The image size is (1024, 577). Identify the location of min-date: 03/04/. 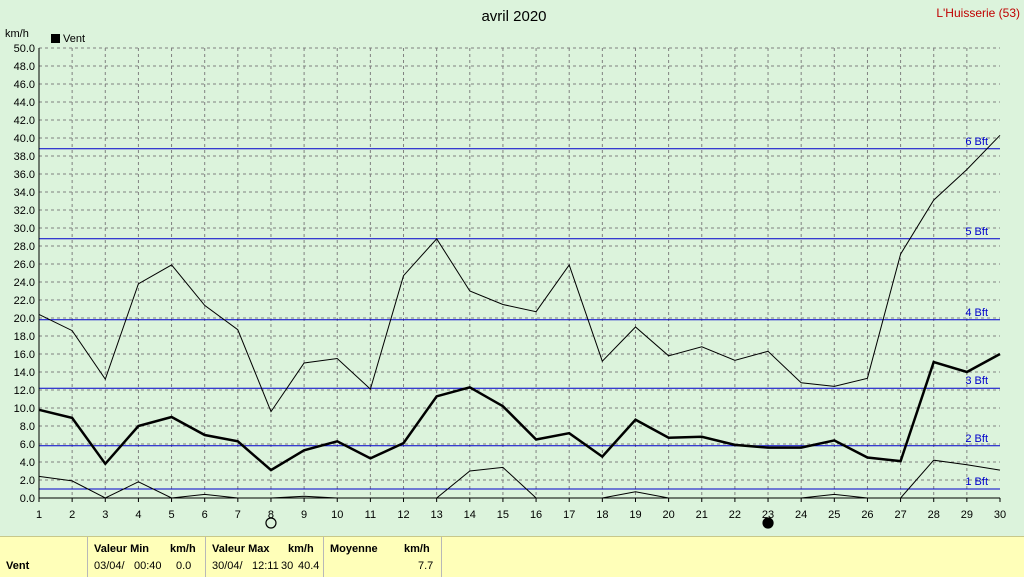
(109, 566).